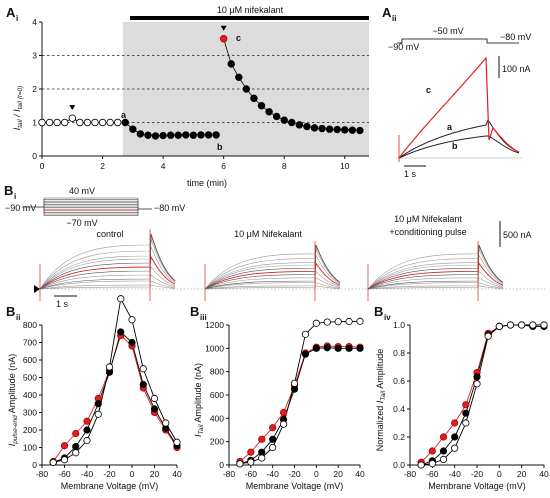  I want to click on panel-label-bi: B i, so click(10, 192).